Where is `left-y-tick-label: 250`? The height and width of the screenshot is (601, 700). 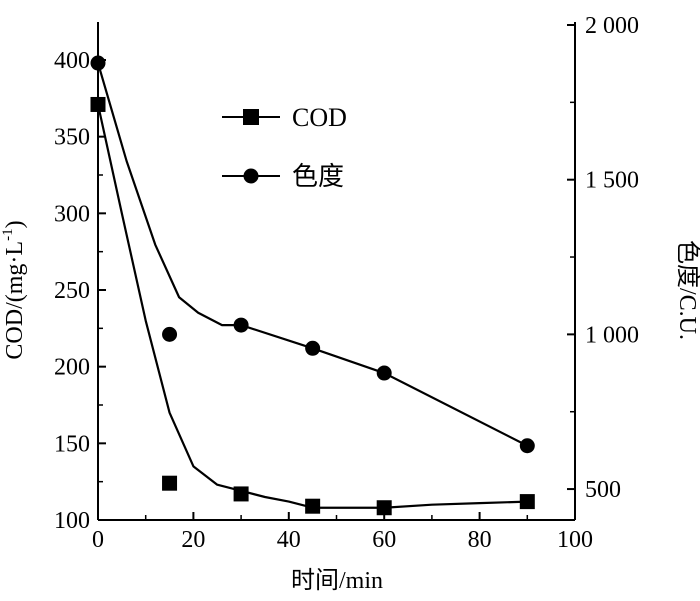
left-y-tick-label: 250 is located at coordinates (72, 291).